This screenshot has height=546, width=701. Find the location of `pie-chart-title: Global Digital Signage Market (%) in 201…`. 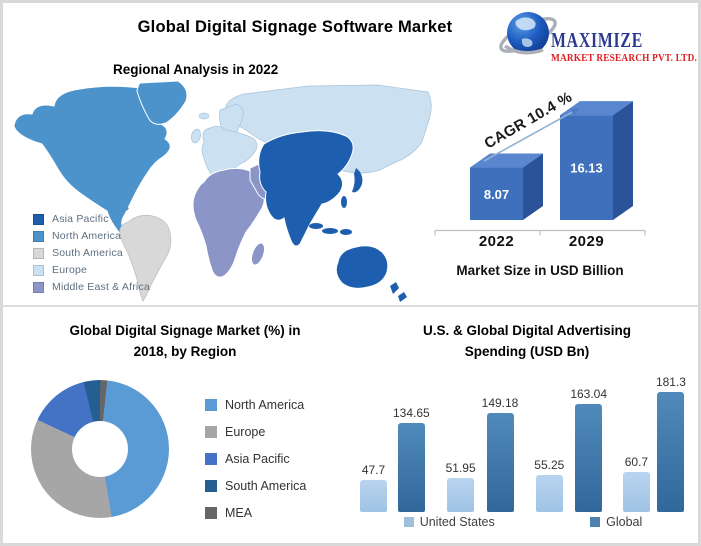

pie-chart-title: Global Digital Signage Market (%) in 201… is located at coordinates (185, 341).